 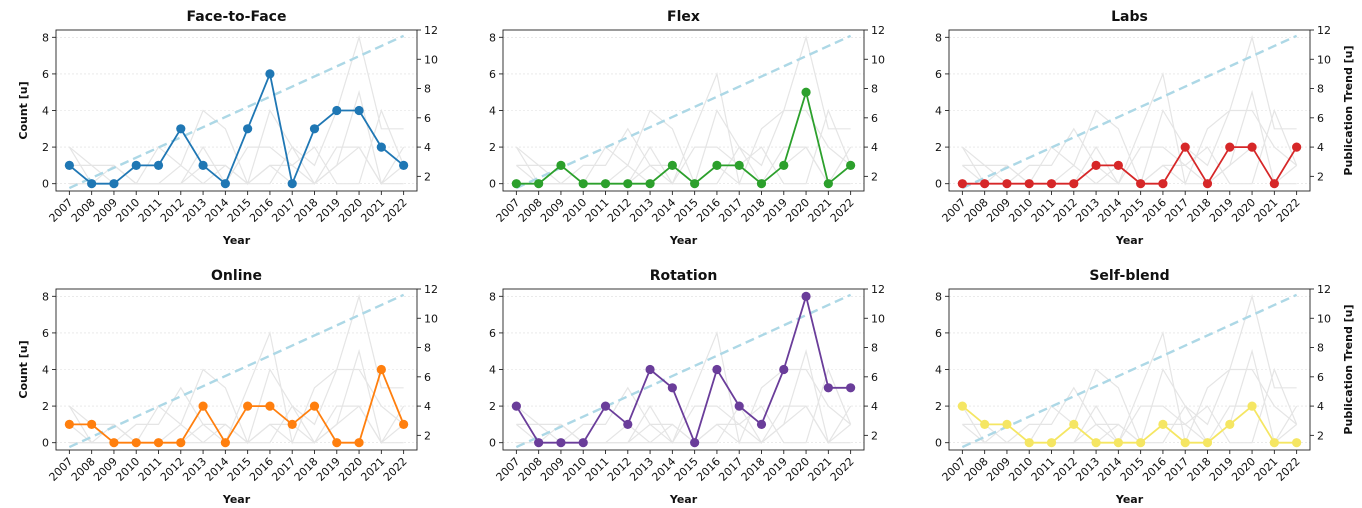 I want to click on y-tick-label: 8, so click(x=938, y=296).